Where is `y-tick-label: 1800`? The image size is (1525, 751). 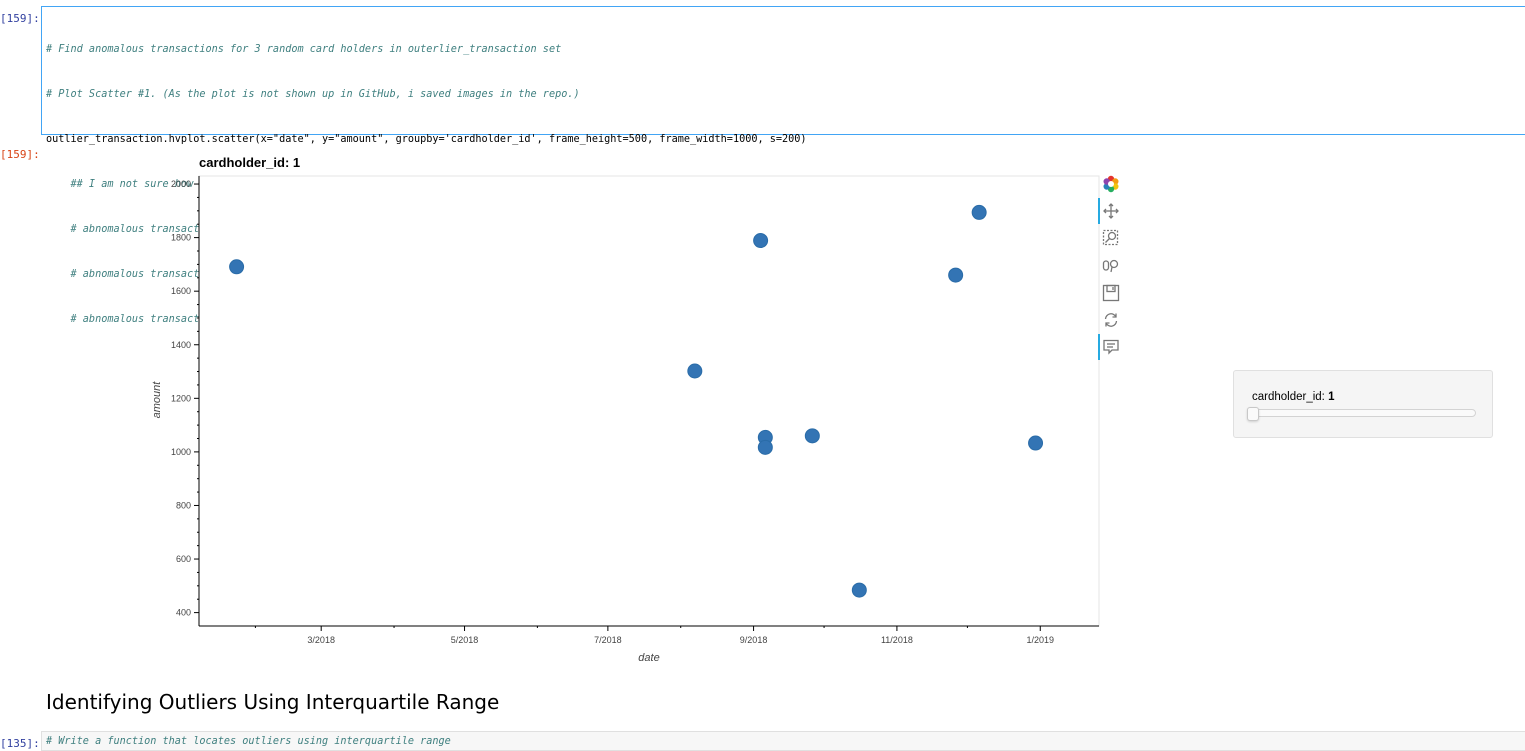
y-tick-label: 1800 is located at coordinates (181, 238).